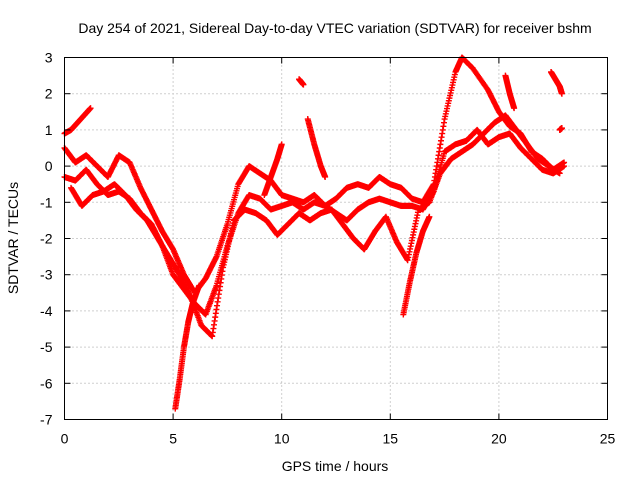 This screenshot has height=480, width=640. I want to click on y-tick-label: 0, so click(49, 166).